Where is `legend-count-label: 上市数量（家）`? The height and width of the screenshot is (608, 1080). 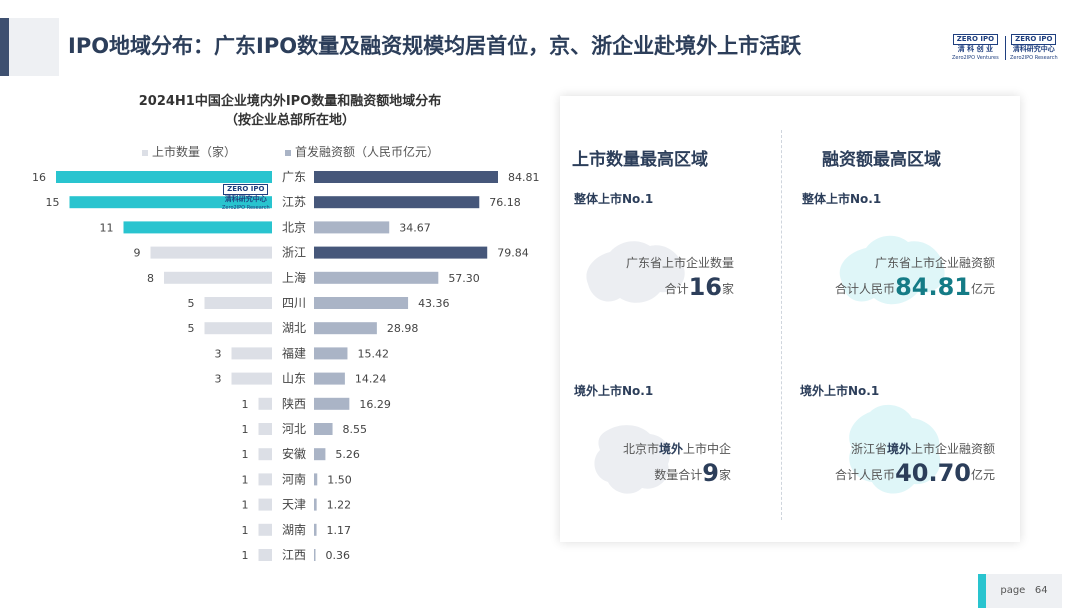
legend-count-label: 上市数量（家） is located at coordinates (194, 152).